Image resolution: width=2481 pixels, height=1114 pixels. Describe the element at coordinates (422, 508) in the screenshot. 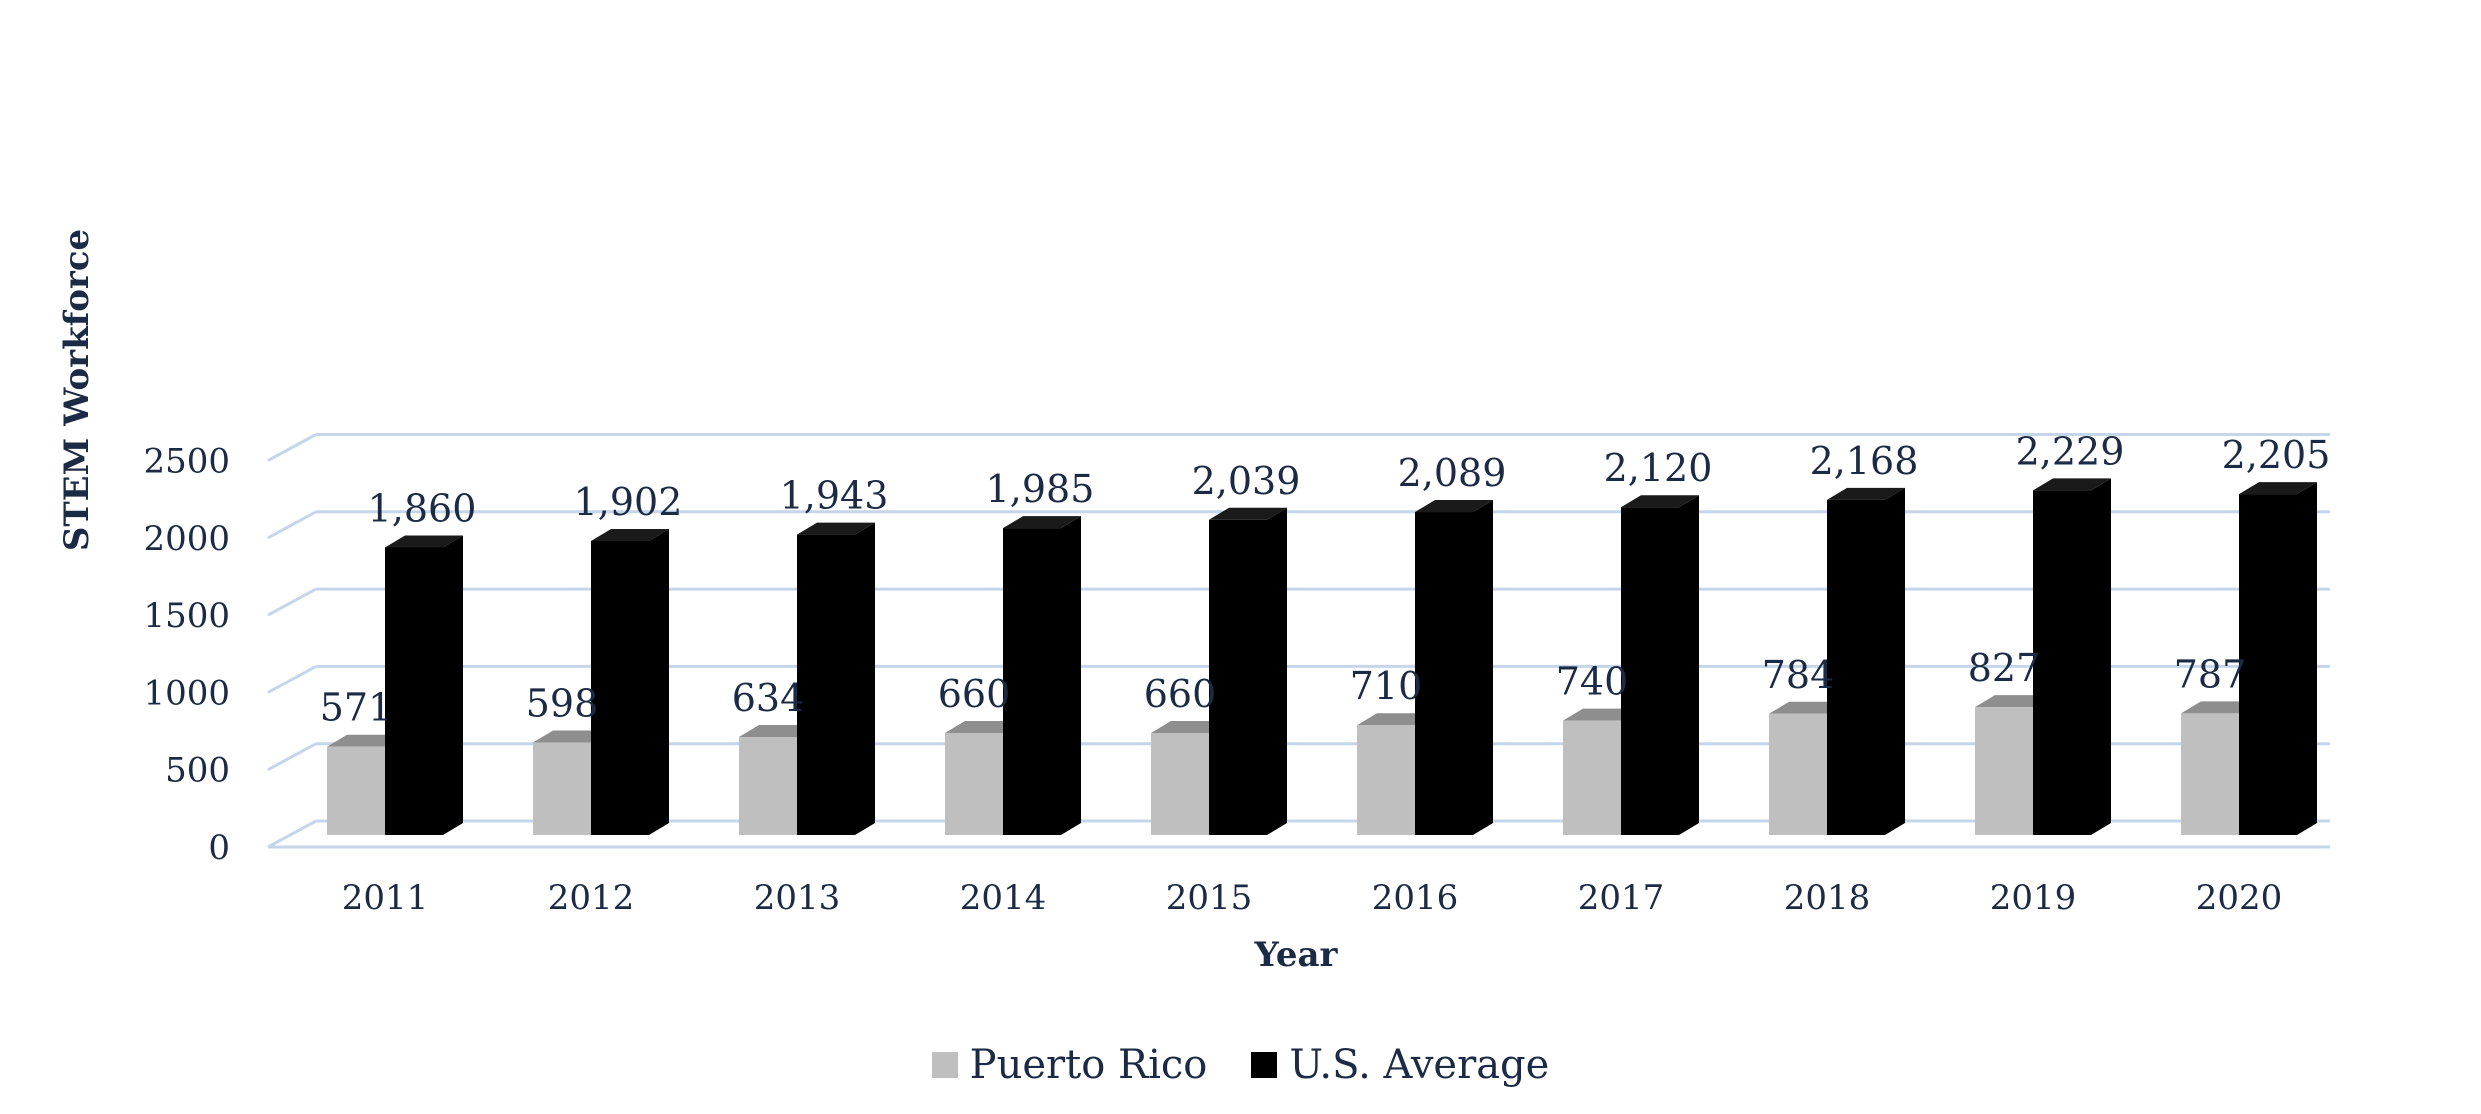

I see `data-label-us-average: 1,860` at that location.